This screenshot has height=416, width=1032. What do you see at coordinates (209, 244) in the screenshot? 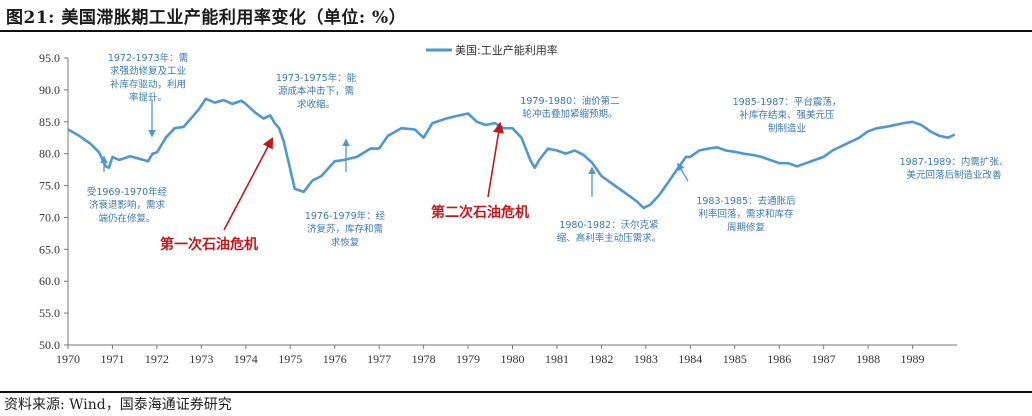
I see `oil-crisis-label: 第一次石油危机` at bounding box center [209, 244].